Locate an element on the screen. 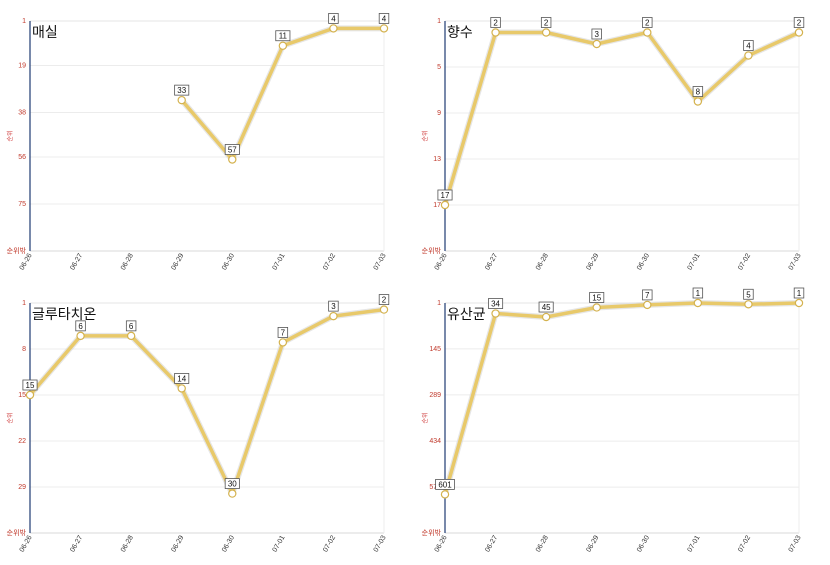 Image resolution: width=830 pixels, height=565 pixels. chart-title: 글루타치온 is located at coordinates (64, 315).